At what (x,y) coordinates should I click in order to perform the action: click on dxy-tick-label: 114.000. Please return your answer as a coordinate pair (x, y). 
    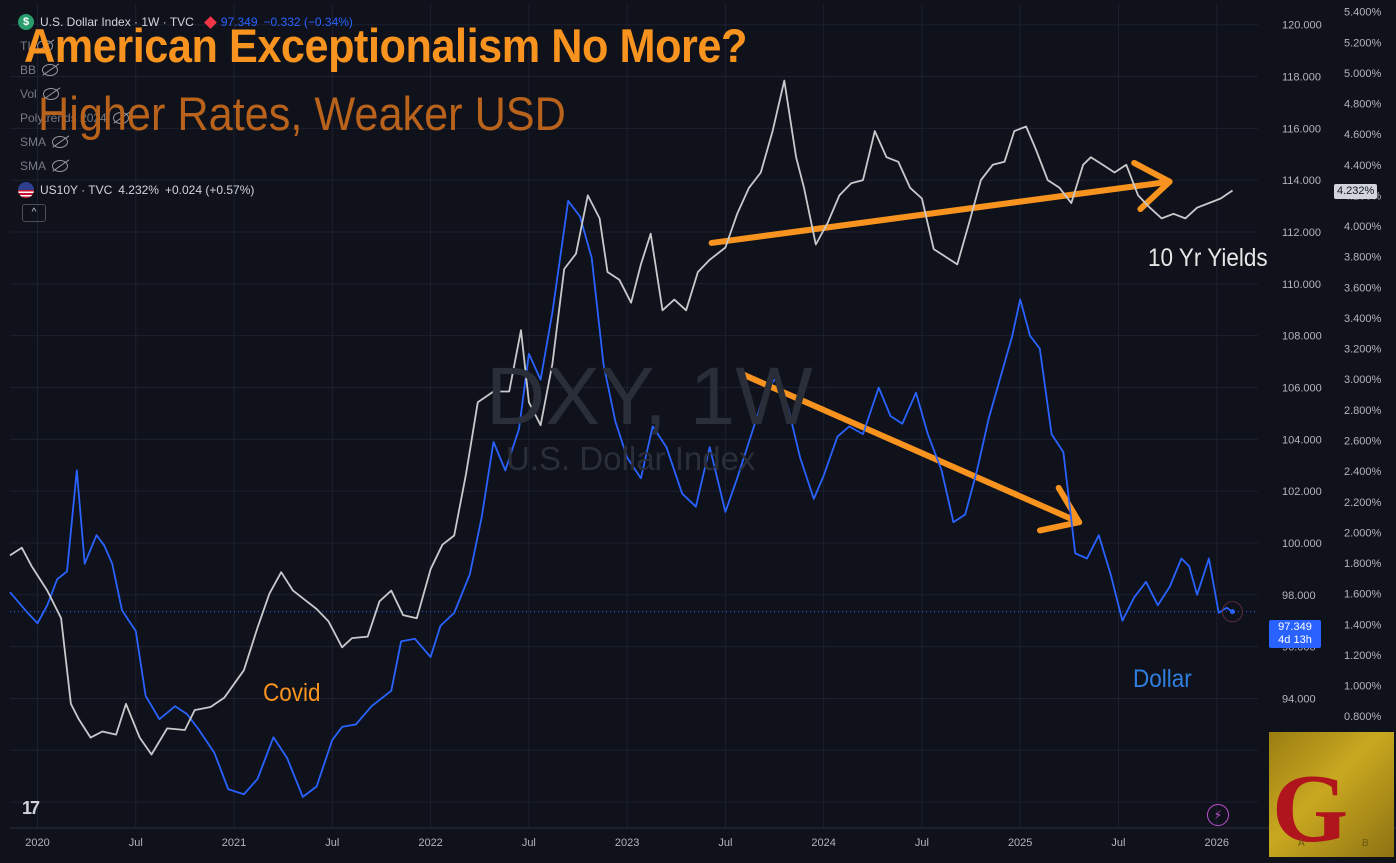
    Looking at the image, I should click on (1301, 181).